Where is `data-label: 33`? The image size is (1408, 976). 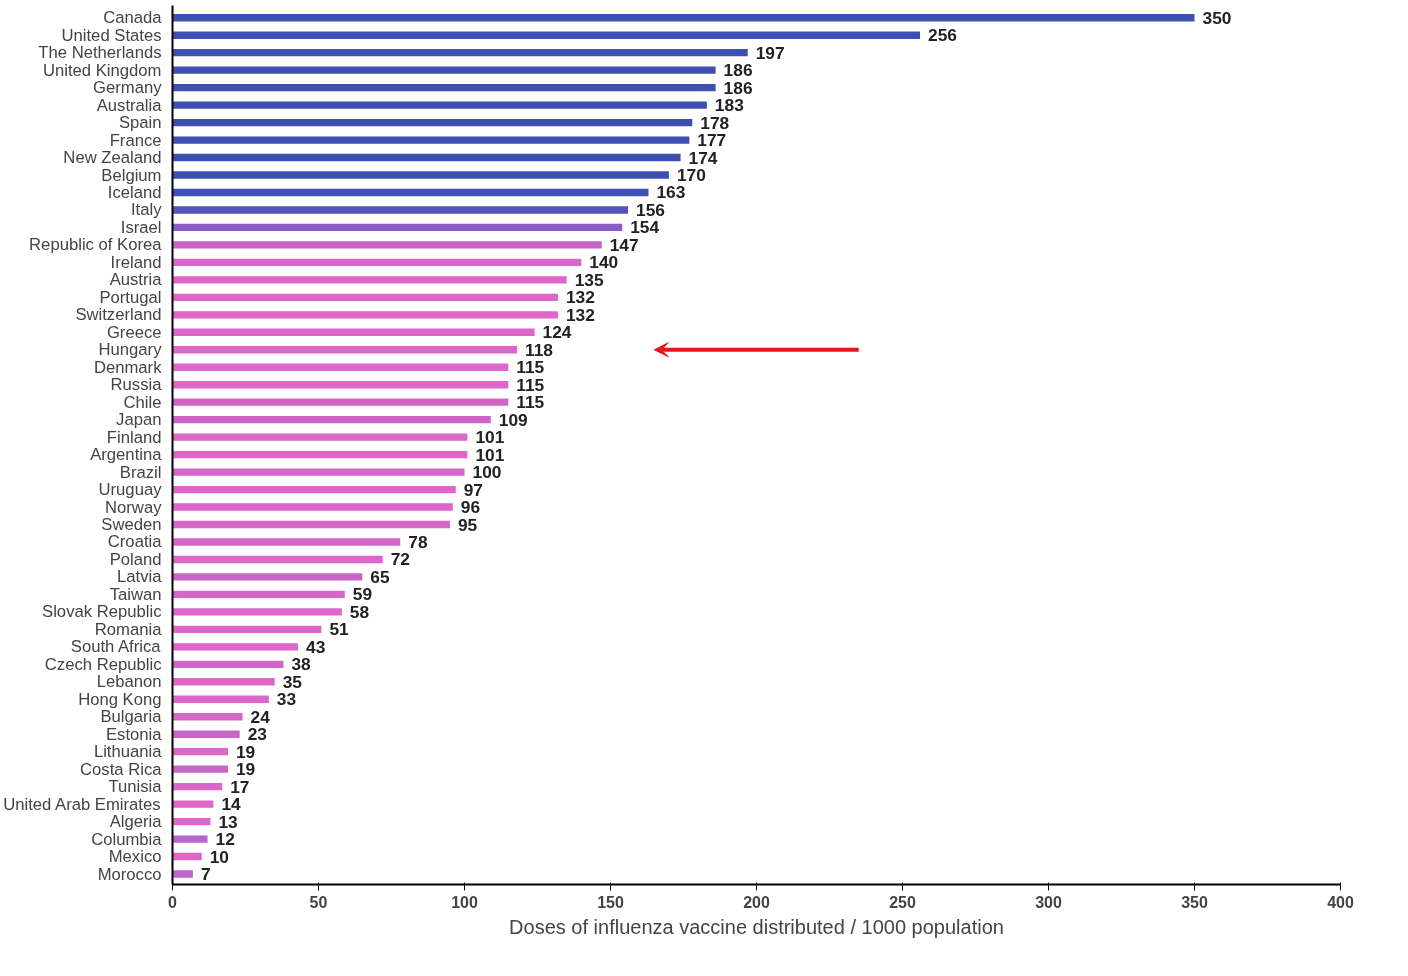 data-label: 33 is located at coordinates (286, 699).